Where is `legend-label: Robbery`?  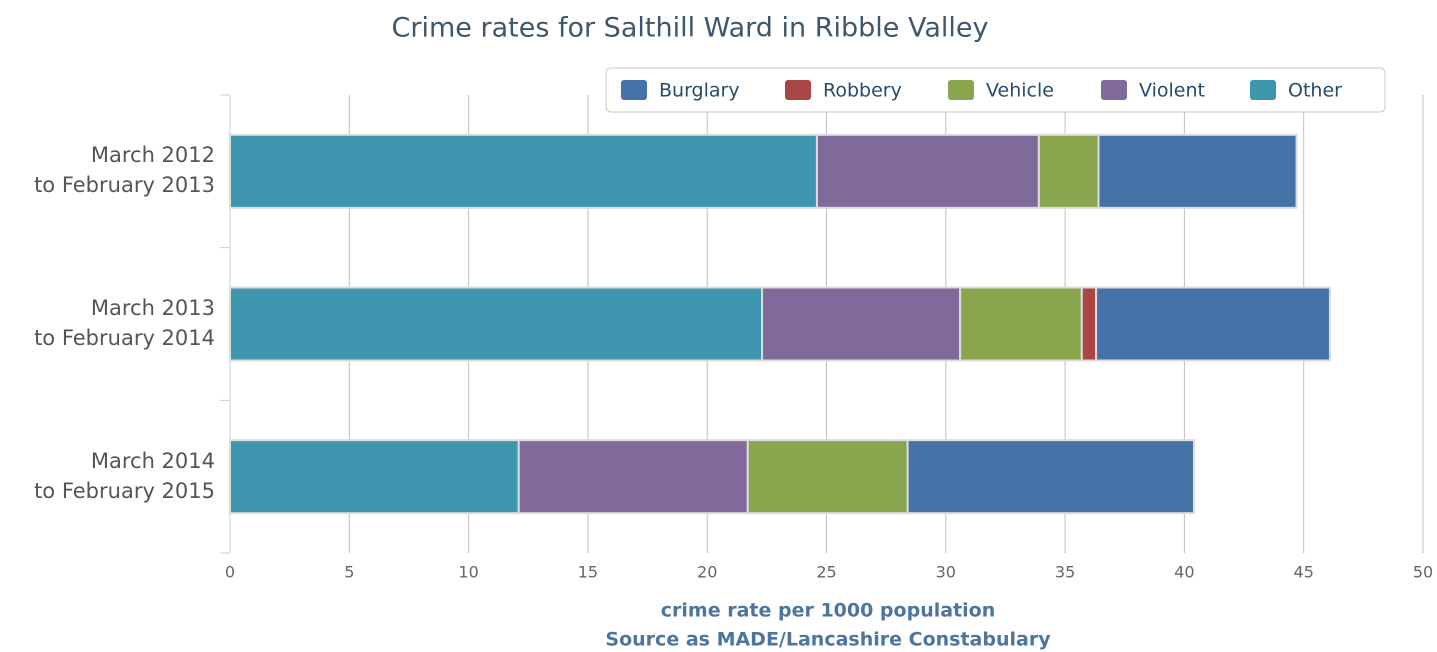
legend-label: Robbery is located at coordinates (862, 91).